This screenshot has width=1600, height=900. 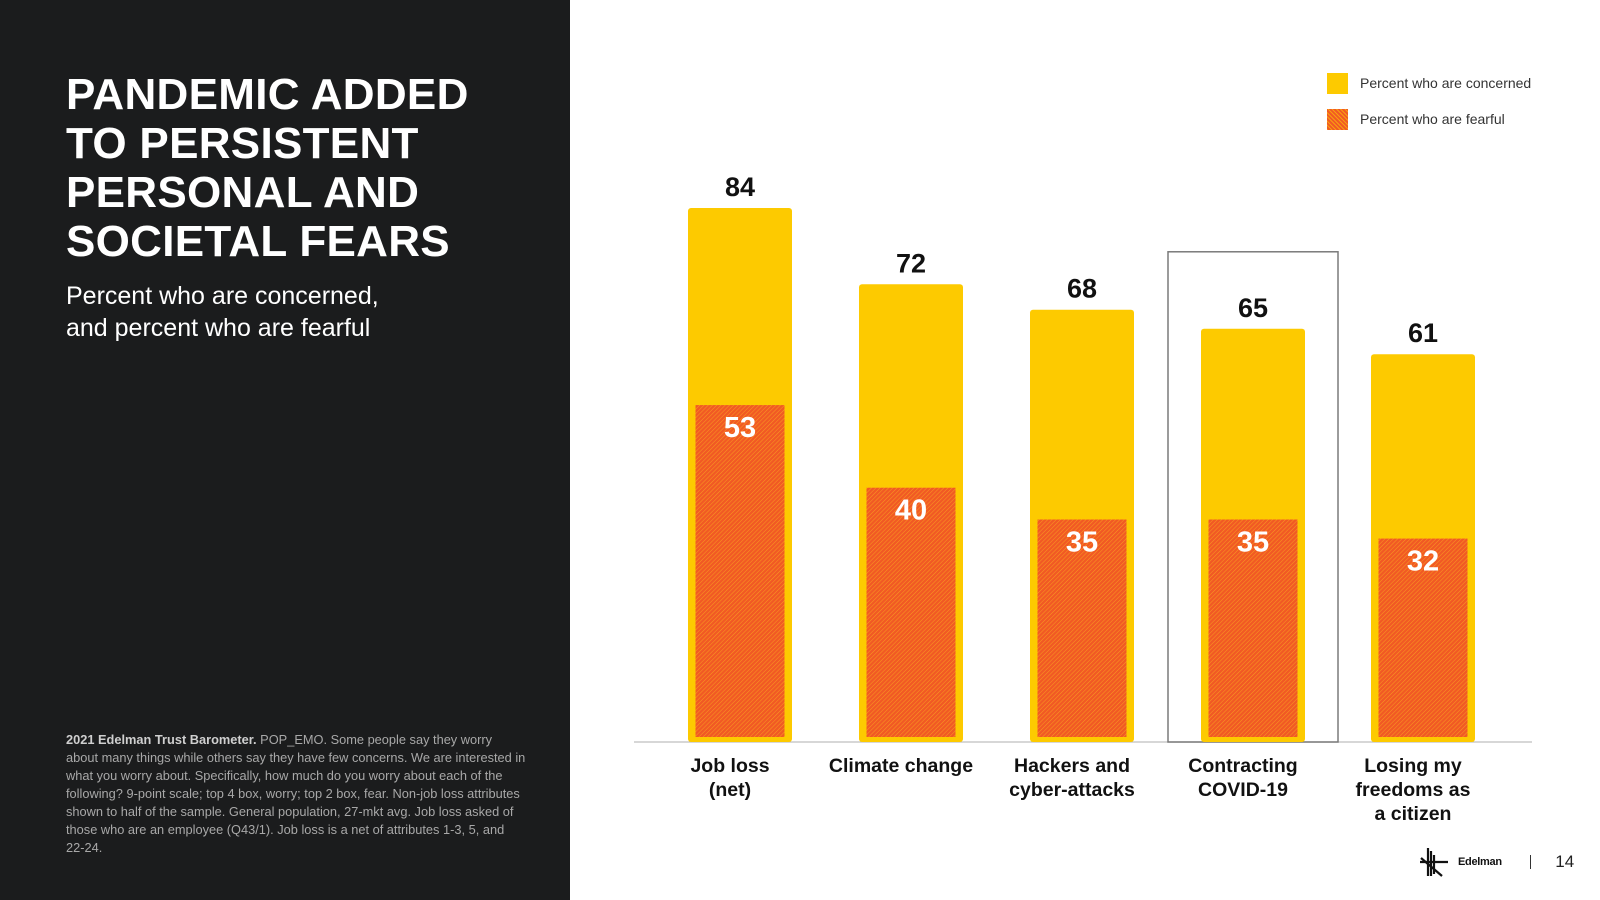 I want to click on legend-label-concerned: Percent who are concerned, so click(x=1446, y=83).